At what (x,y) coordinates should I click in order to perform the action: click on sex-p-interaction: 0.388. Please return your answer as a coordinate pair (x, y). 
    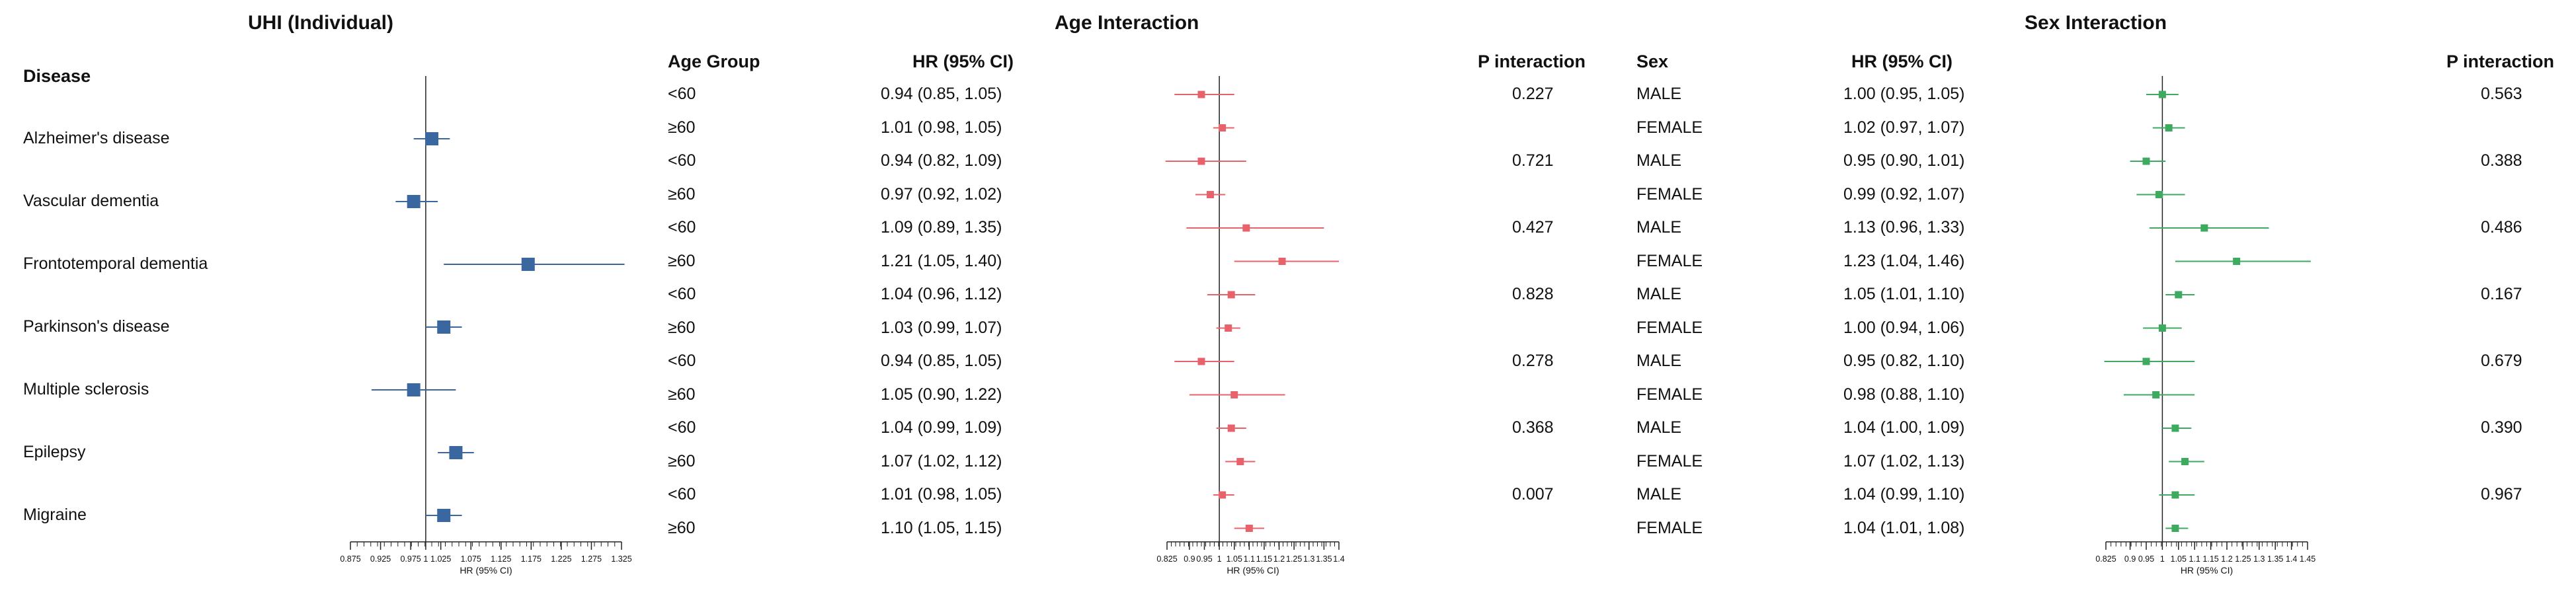
    Looking at the image, I should click on (2501, 161).